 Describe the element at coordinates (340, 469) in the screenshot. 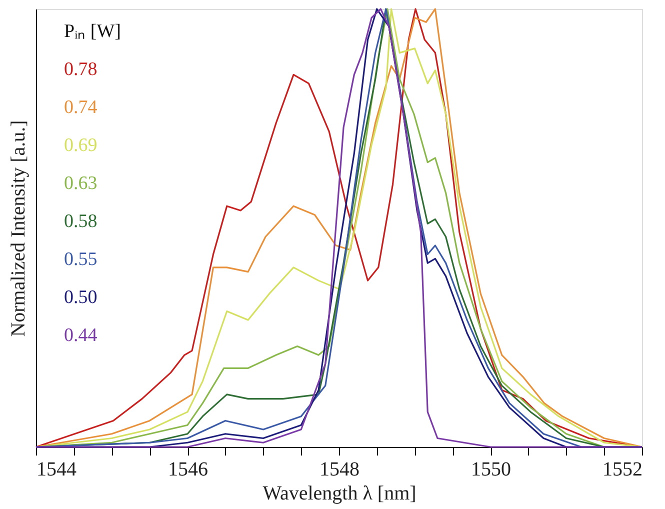

I see `x-tick-label: 1548` at that location.